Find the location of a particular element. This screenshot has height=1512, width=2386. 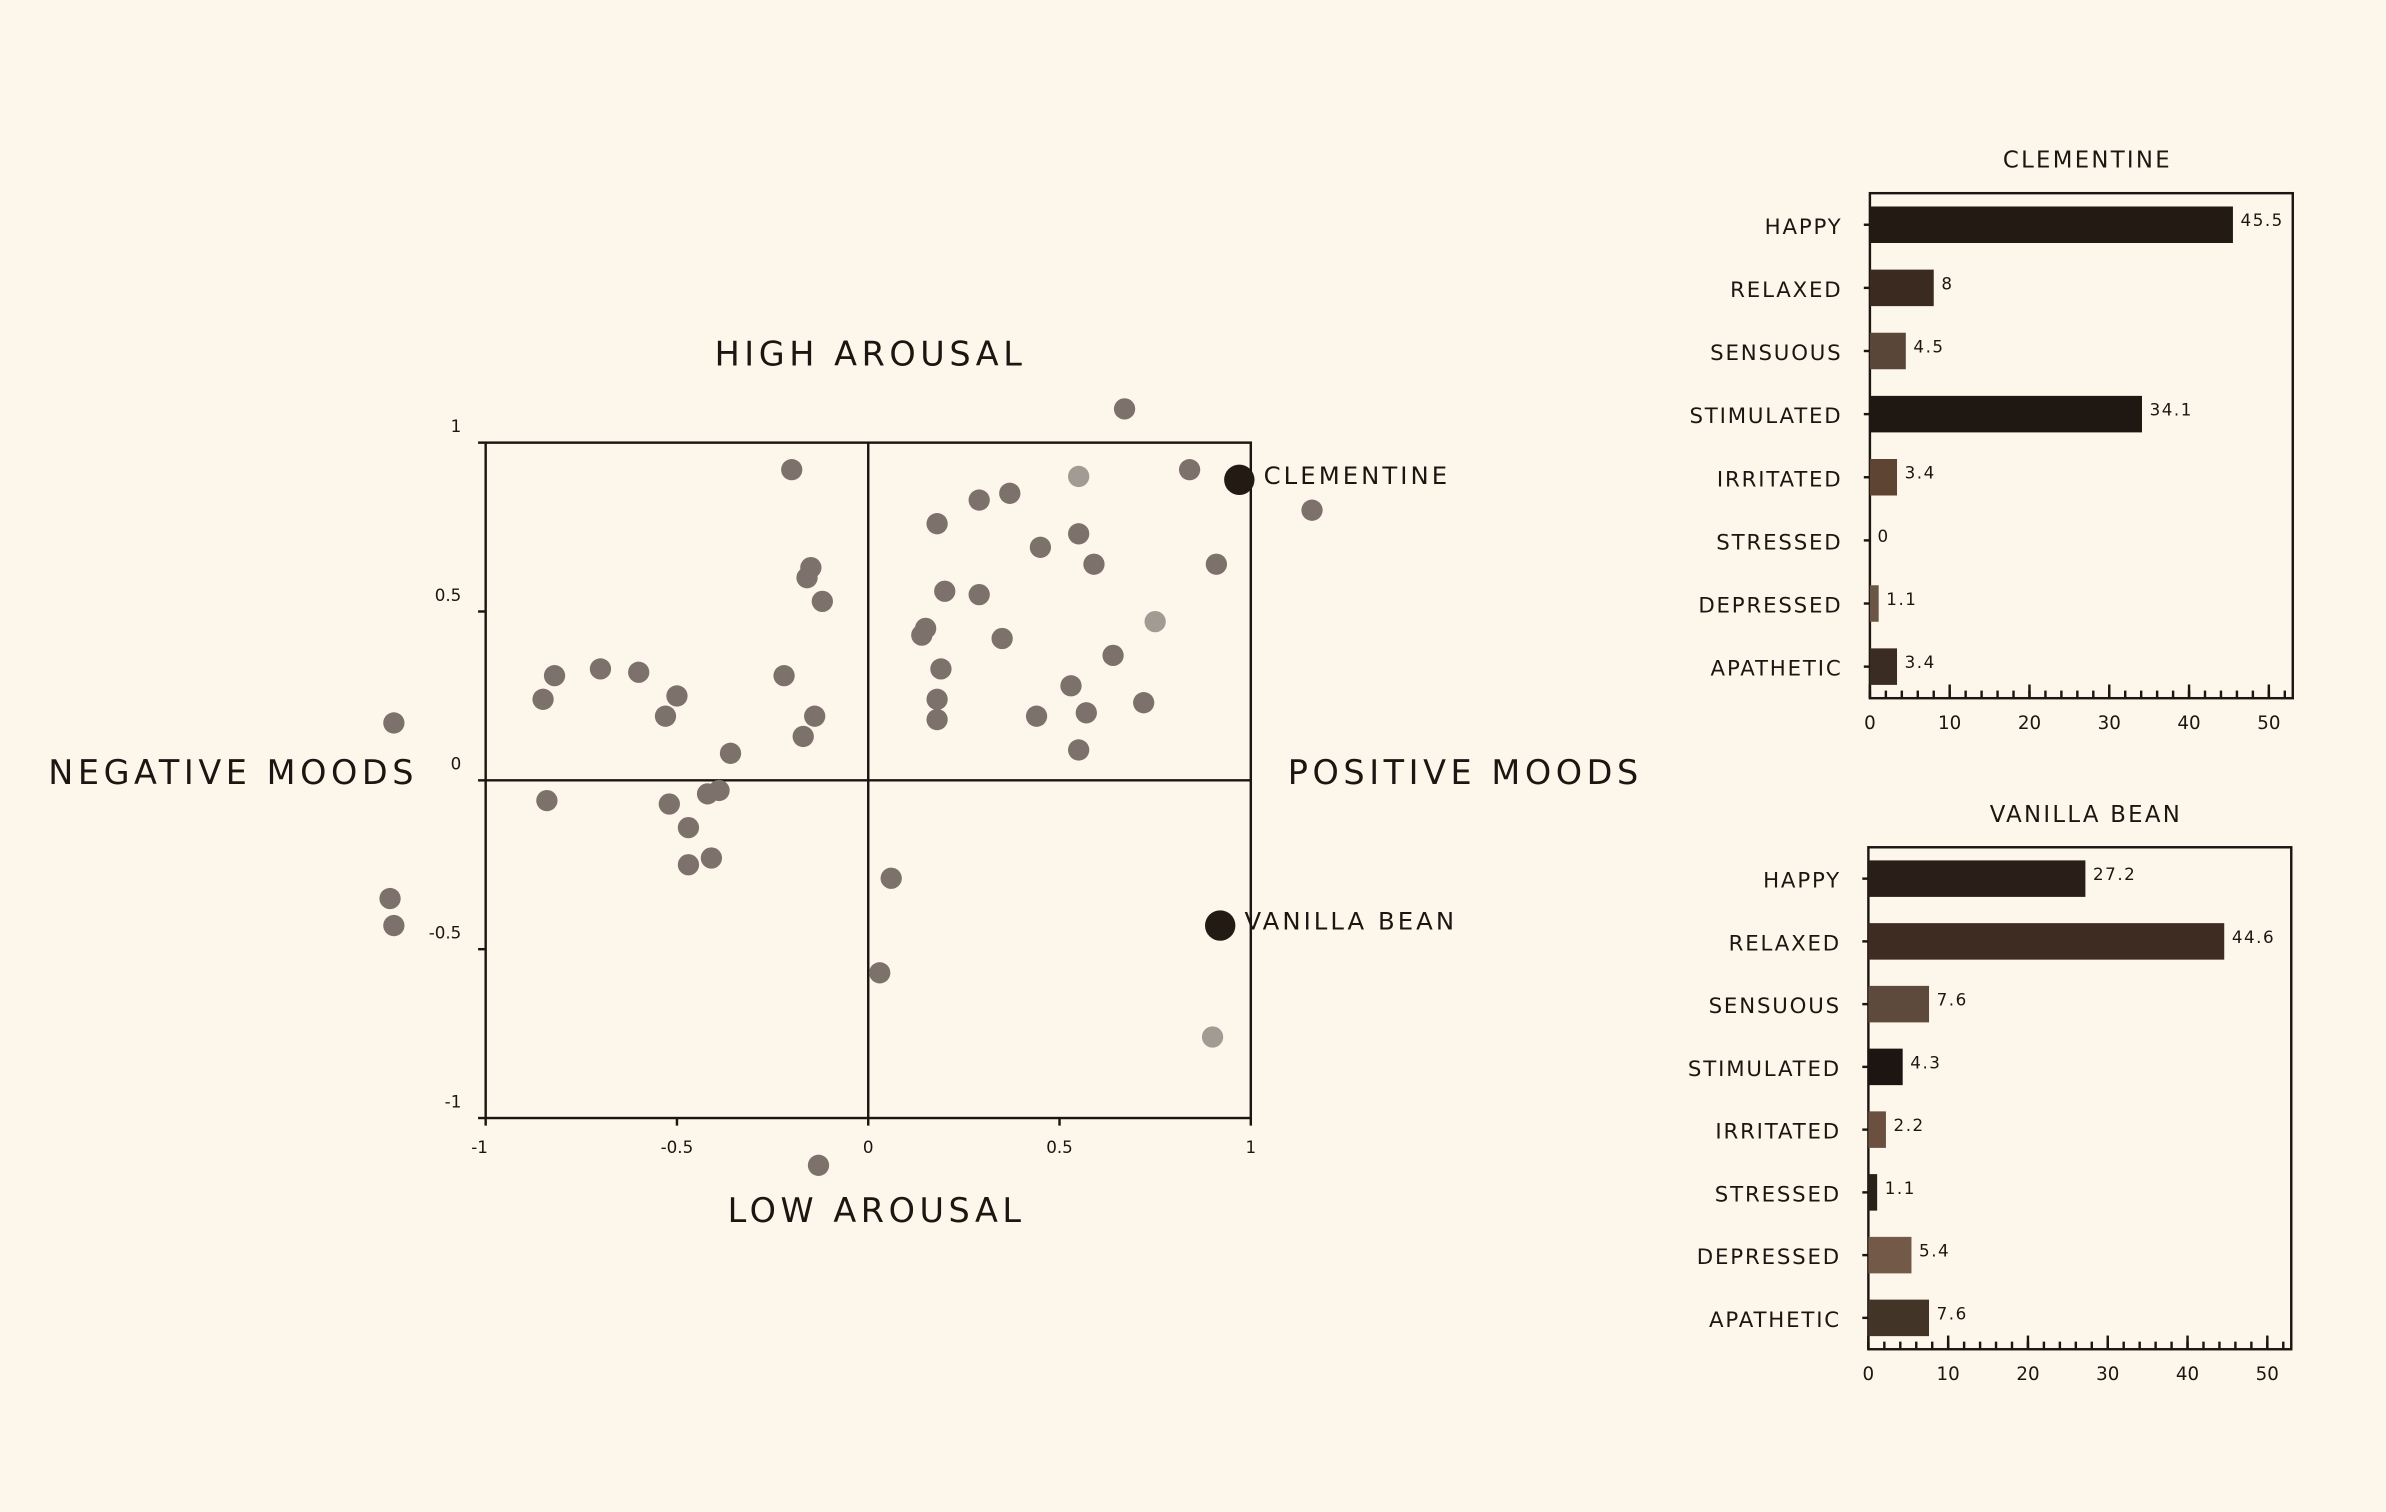

x-tick-label: 30 is located at coordinates (2107, 1374).